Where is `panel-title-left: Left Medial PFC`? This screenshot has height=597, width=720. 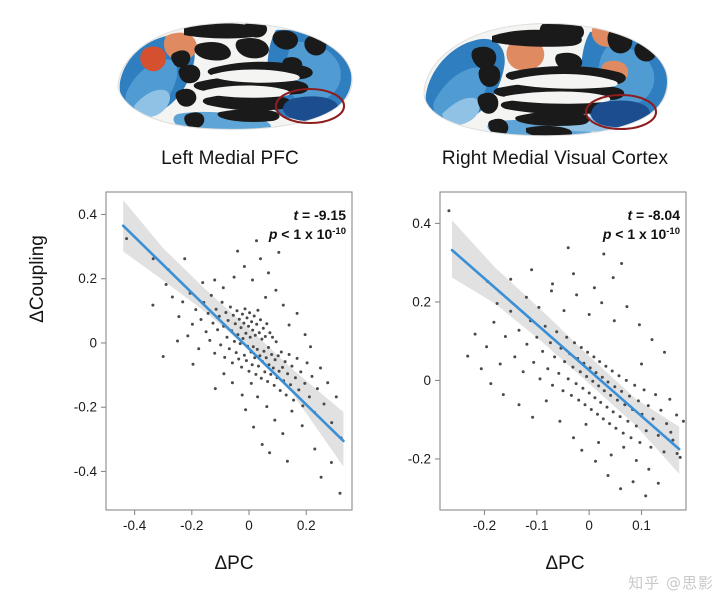 panel-title-left: Left Medial PFC is located at coordinates (230, 158).